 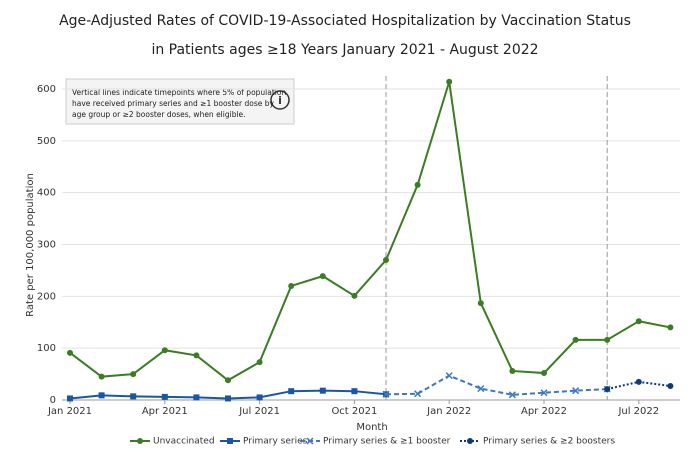 I want to click on y-tick-label: 400, so click(x=46, y=193).